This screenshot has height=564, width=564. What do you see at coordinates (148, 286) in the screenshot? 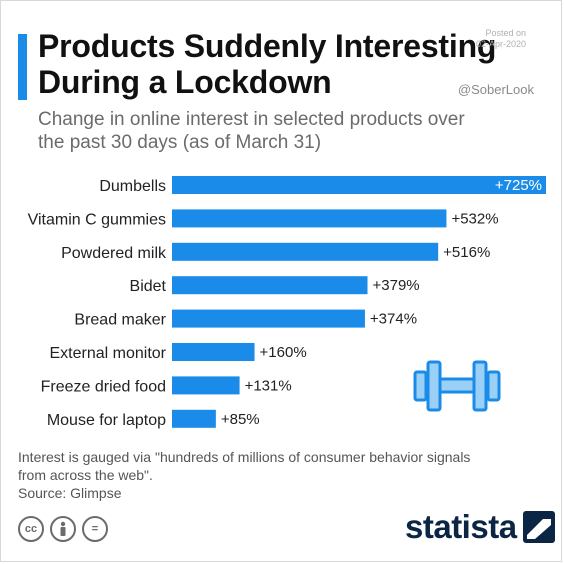
I see `category-label: Bidet` at bounding box center [148, 286].